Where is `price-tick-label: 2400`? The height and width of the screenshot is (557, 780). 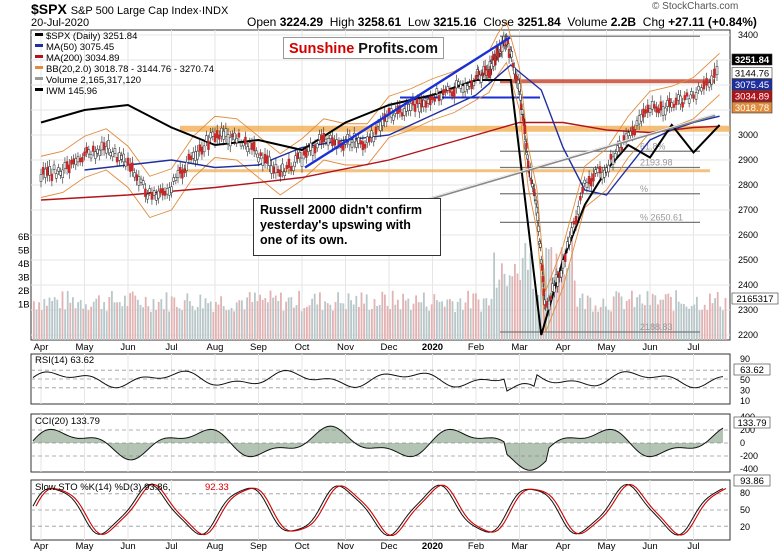 price-tick-label: 2400 is located at coordinates (748, 285).